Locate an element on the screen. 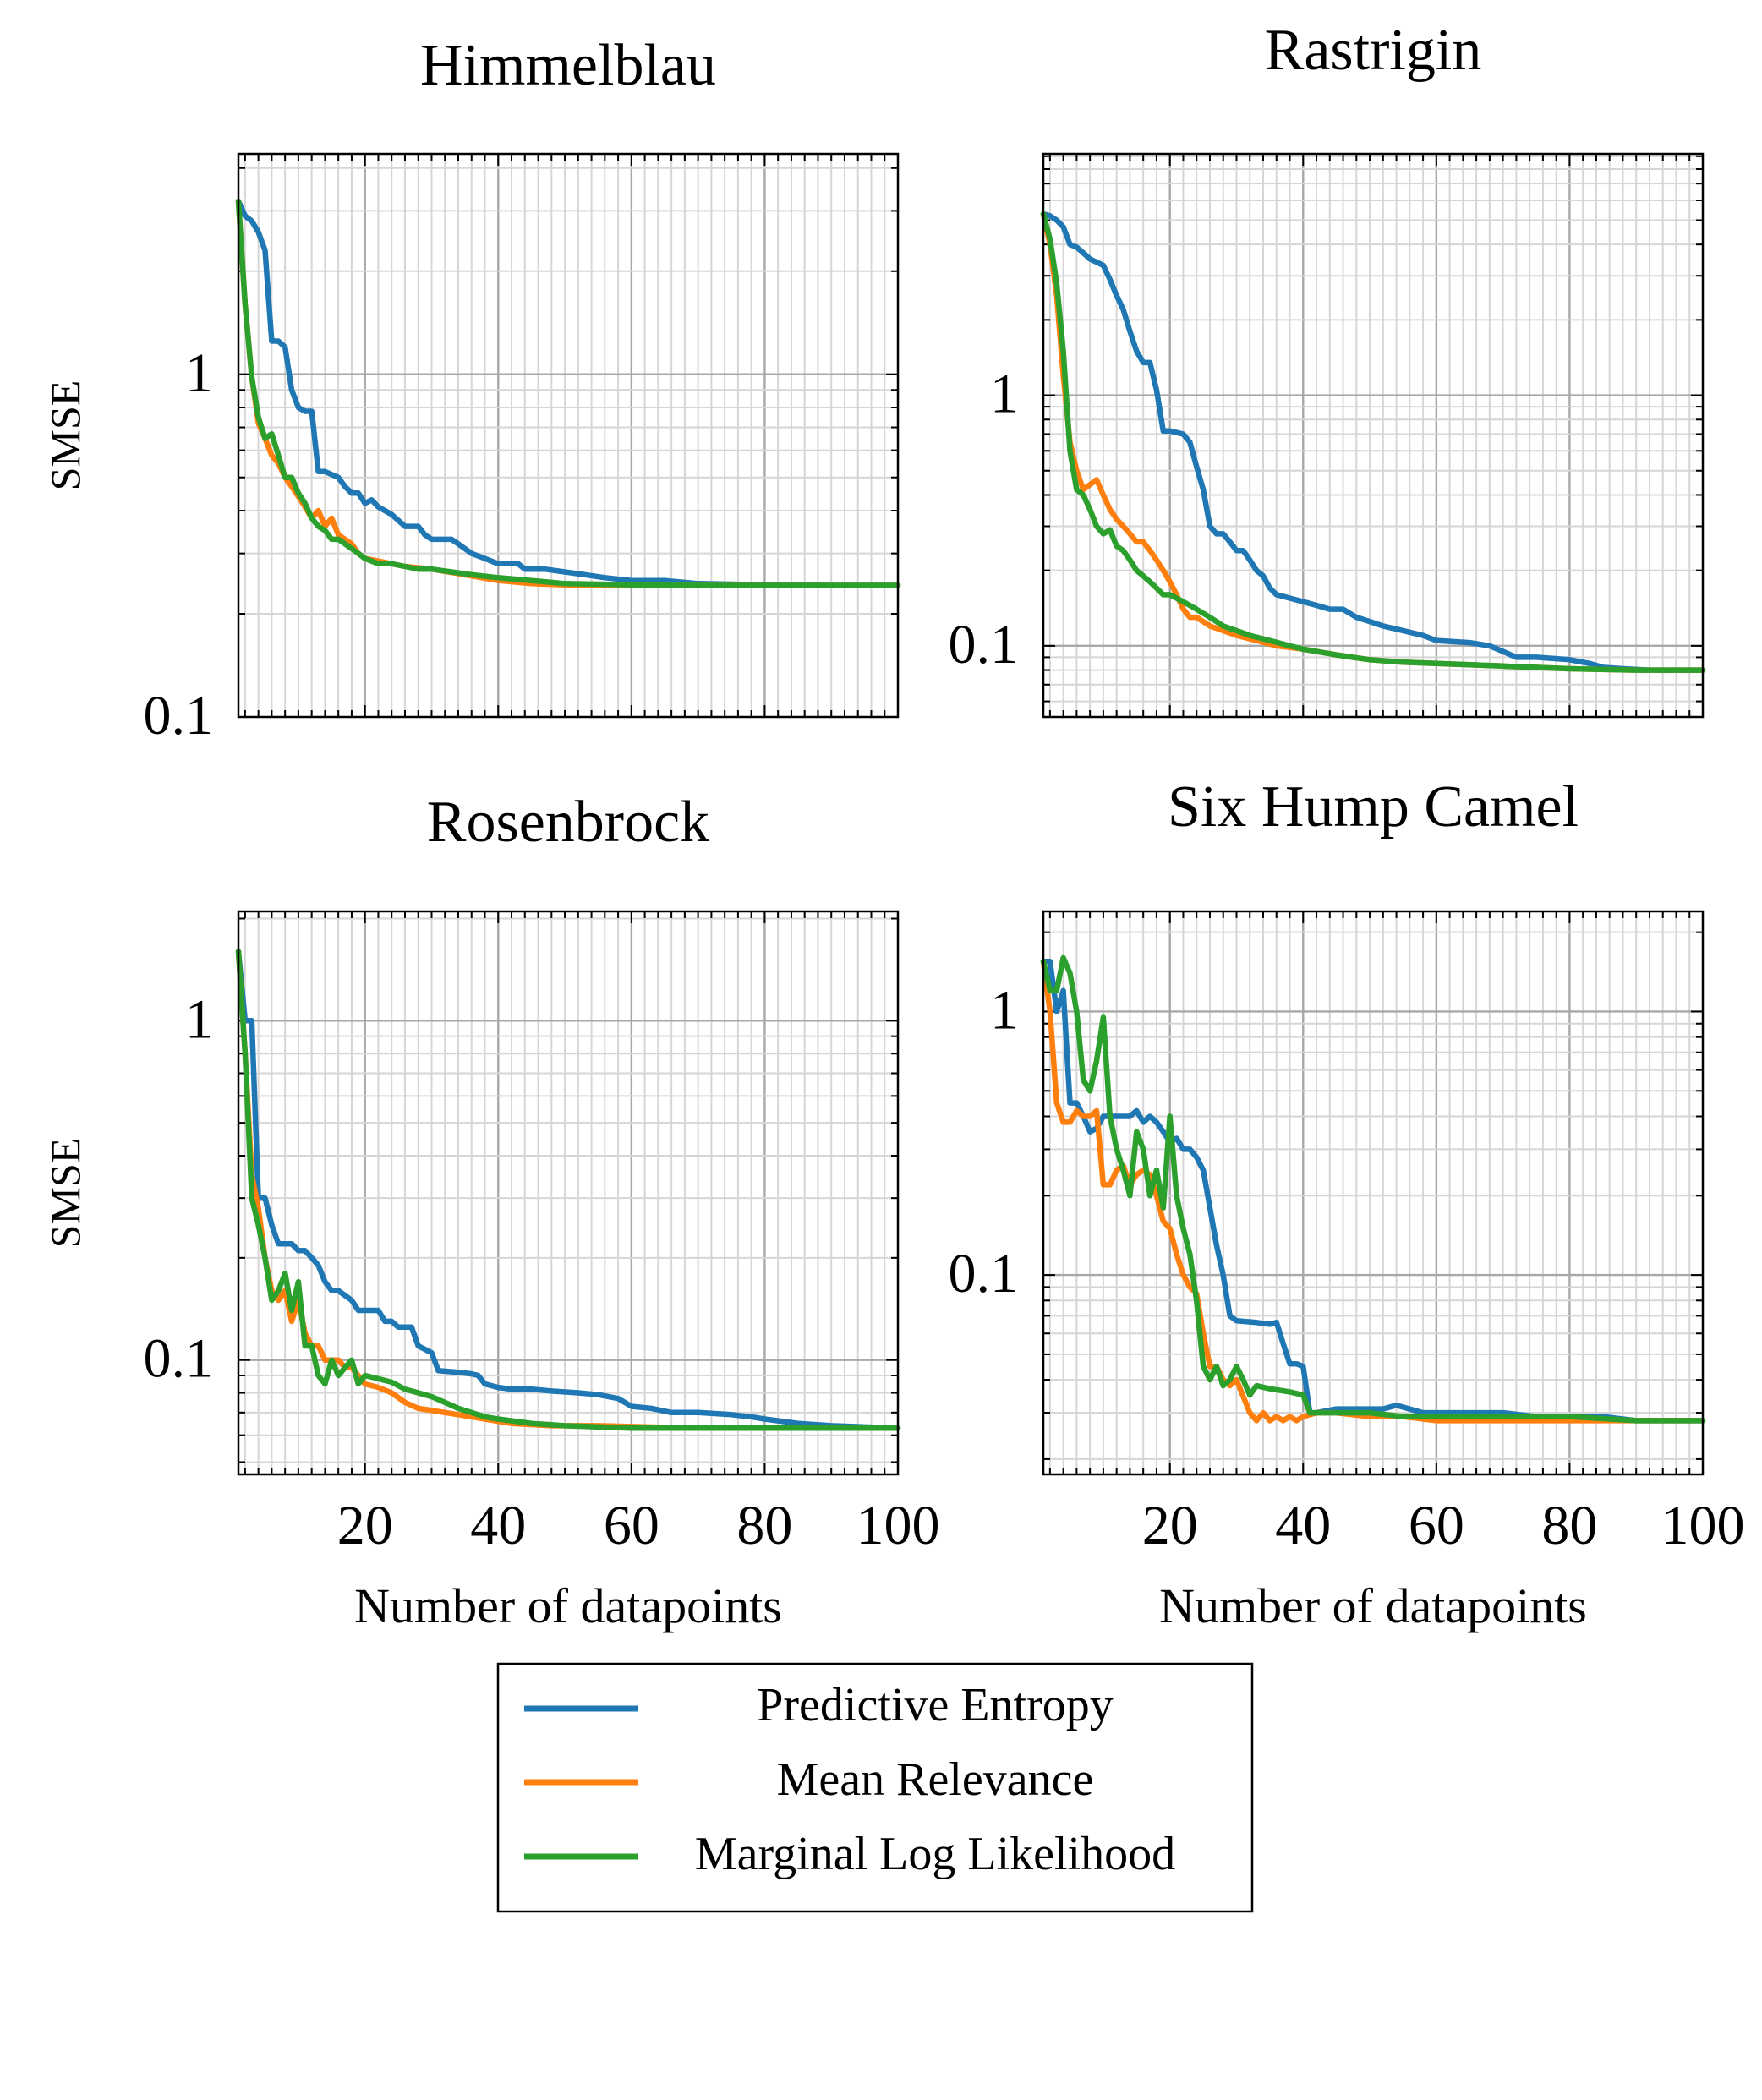 Image resolution: width=1762 pixels, height=2100 pixels. rastrigin-series-marginal-log-likelihood is located at coordinates (1373, 442).